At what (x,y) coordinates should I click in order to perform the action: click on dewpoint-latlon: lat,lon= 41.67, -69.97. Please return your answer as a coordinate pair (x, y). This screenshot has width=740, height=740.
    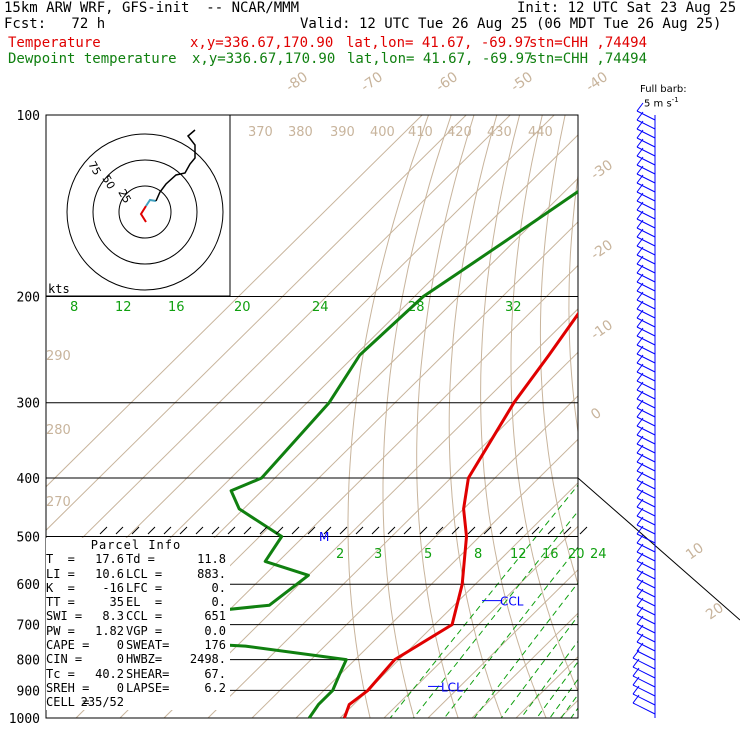
    Looking at the image, I should click on (440, 59).